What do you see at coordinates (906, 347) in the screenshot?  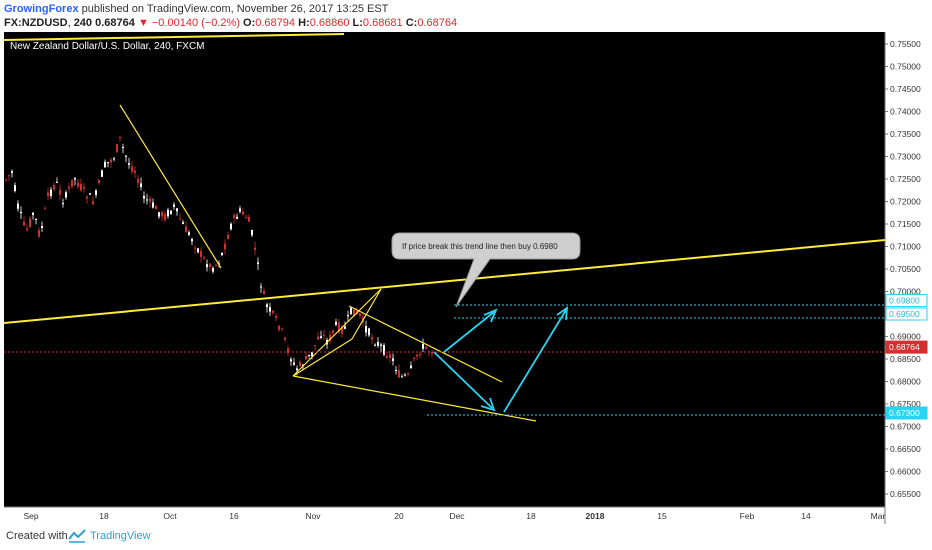 I see `price-tag: 0.68764` at bounding box center [906, 347].